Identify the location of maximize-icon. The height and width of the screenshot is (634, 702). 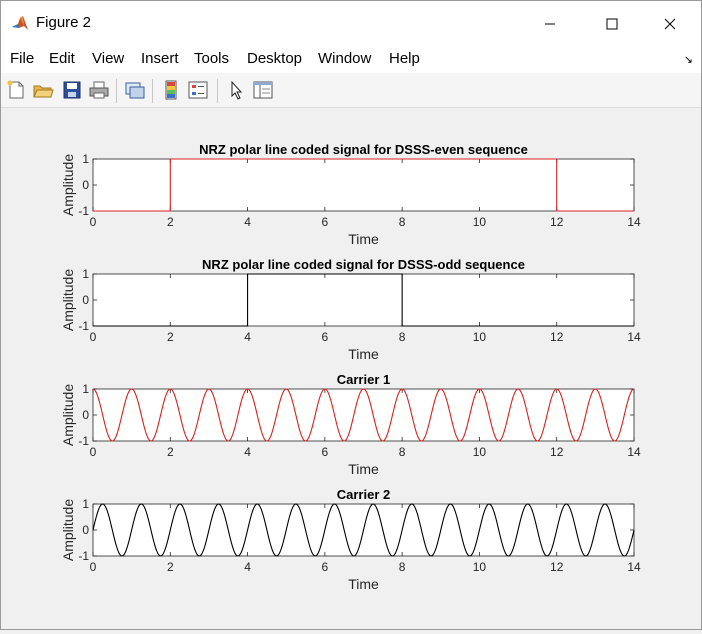
(612, 24).